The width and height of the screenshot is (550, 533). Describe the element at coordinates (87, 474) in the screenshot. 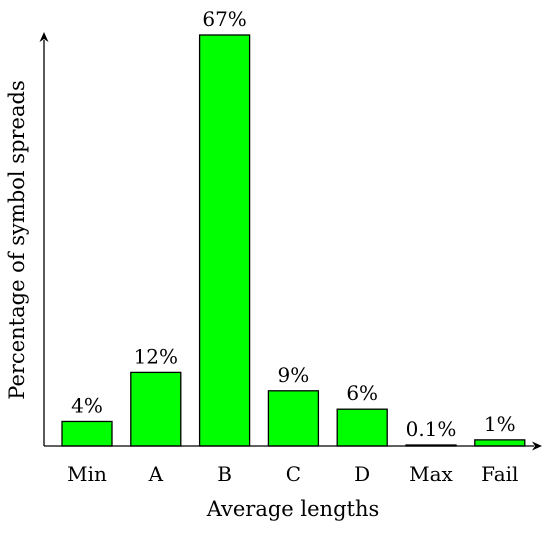

I see `x-tick-label-min: Min` at that location.